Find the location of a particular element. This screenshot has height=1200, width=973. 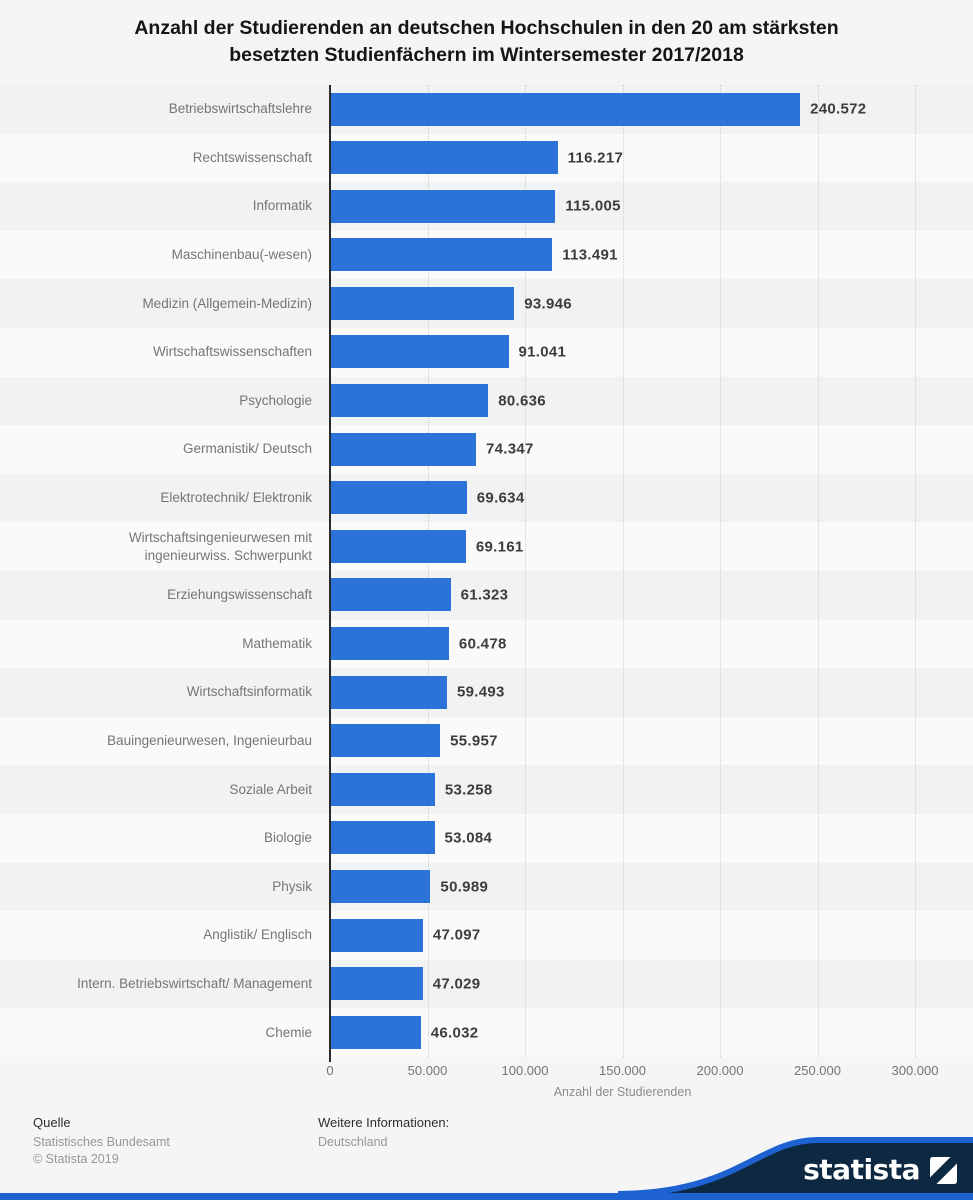

source-label: Quelle is located at coordinates (52, 1122).